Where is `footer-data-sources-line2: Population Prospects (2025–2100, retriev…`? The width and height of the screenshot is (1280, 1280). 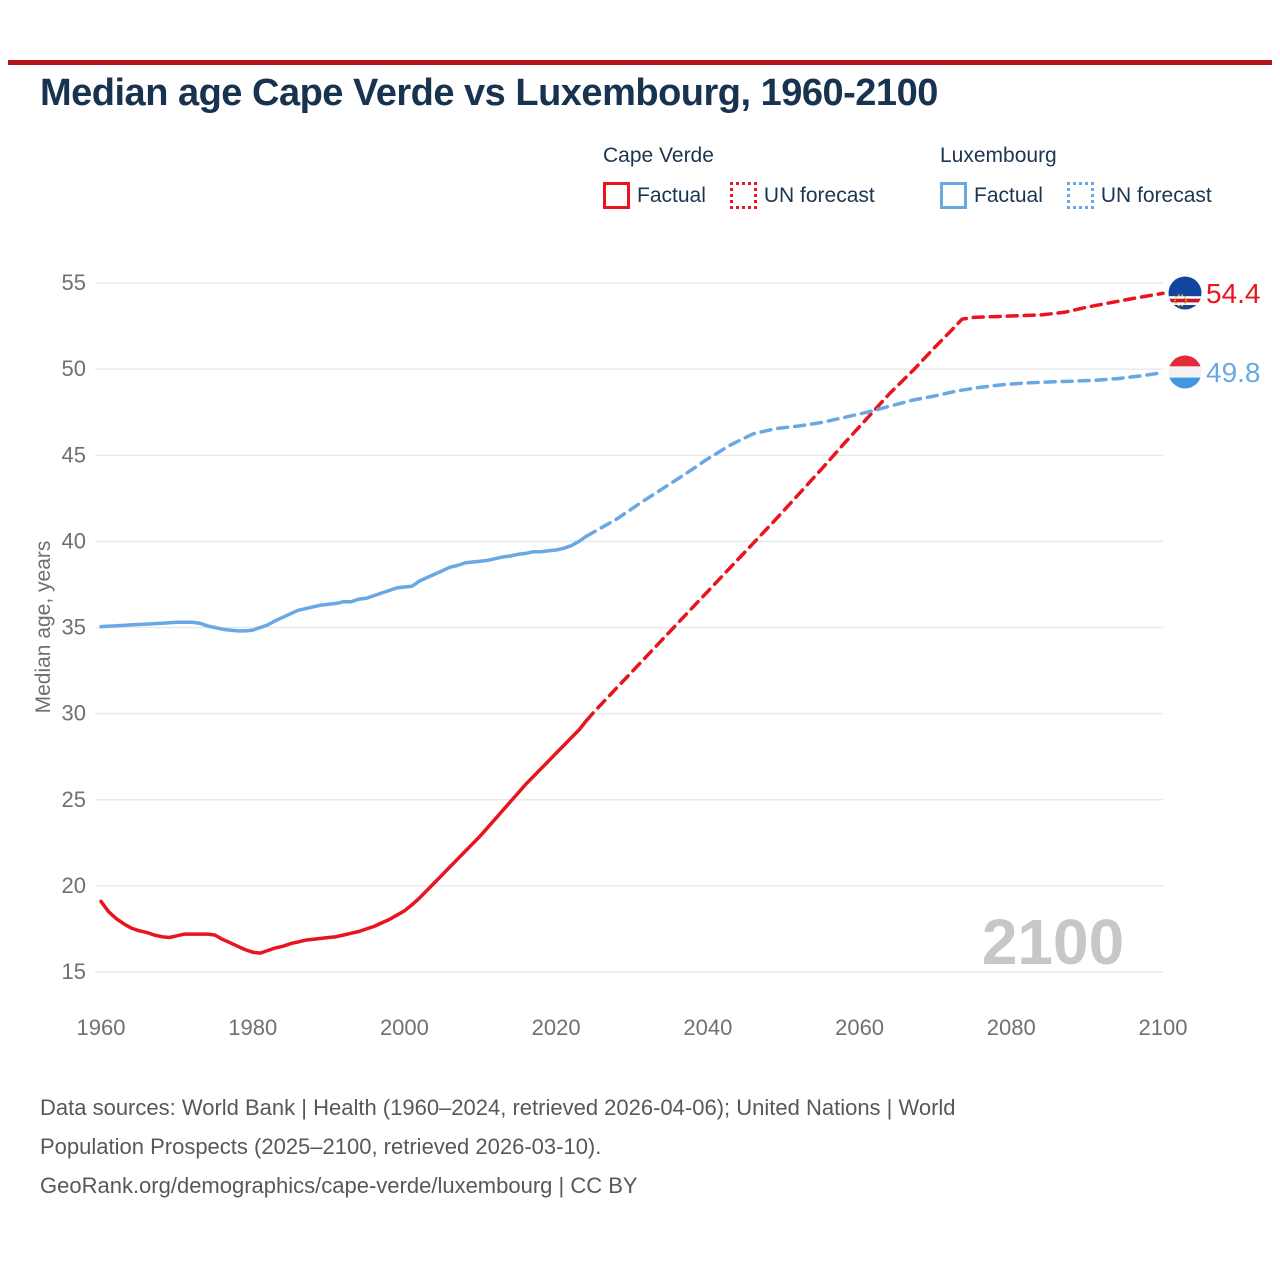
footer-data-sources-line2: Population Prospects (2025–2100, retriev… is located at coordinates (321, 1146).